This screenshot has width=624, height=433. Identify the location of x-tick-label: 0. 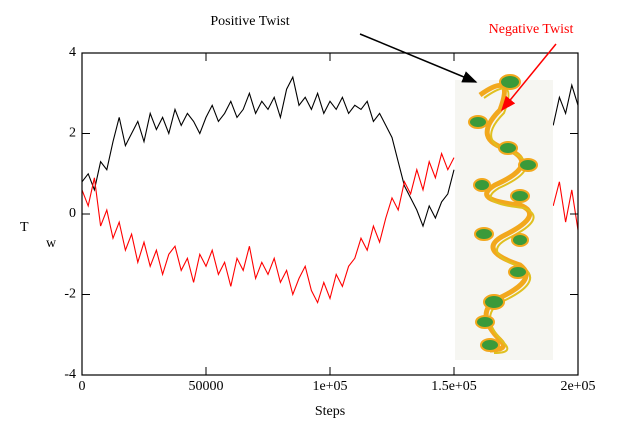
(82, 386).